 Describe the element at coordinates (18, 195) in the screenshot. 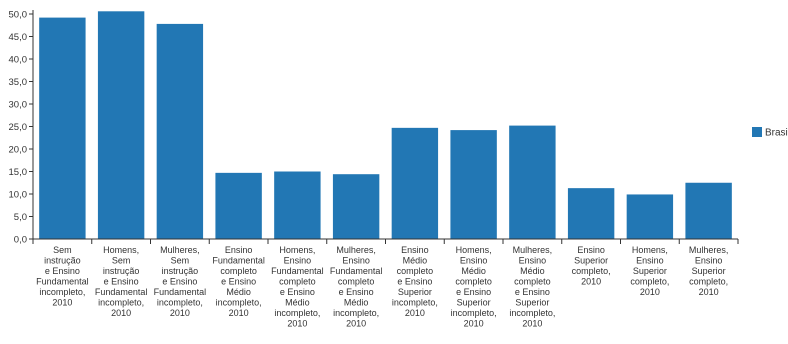

I see `y-tick-label: 10,0` at that location.